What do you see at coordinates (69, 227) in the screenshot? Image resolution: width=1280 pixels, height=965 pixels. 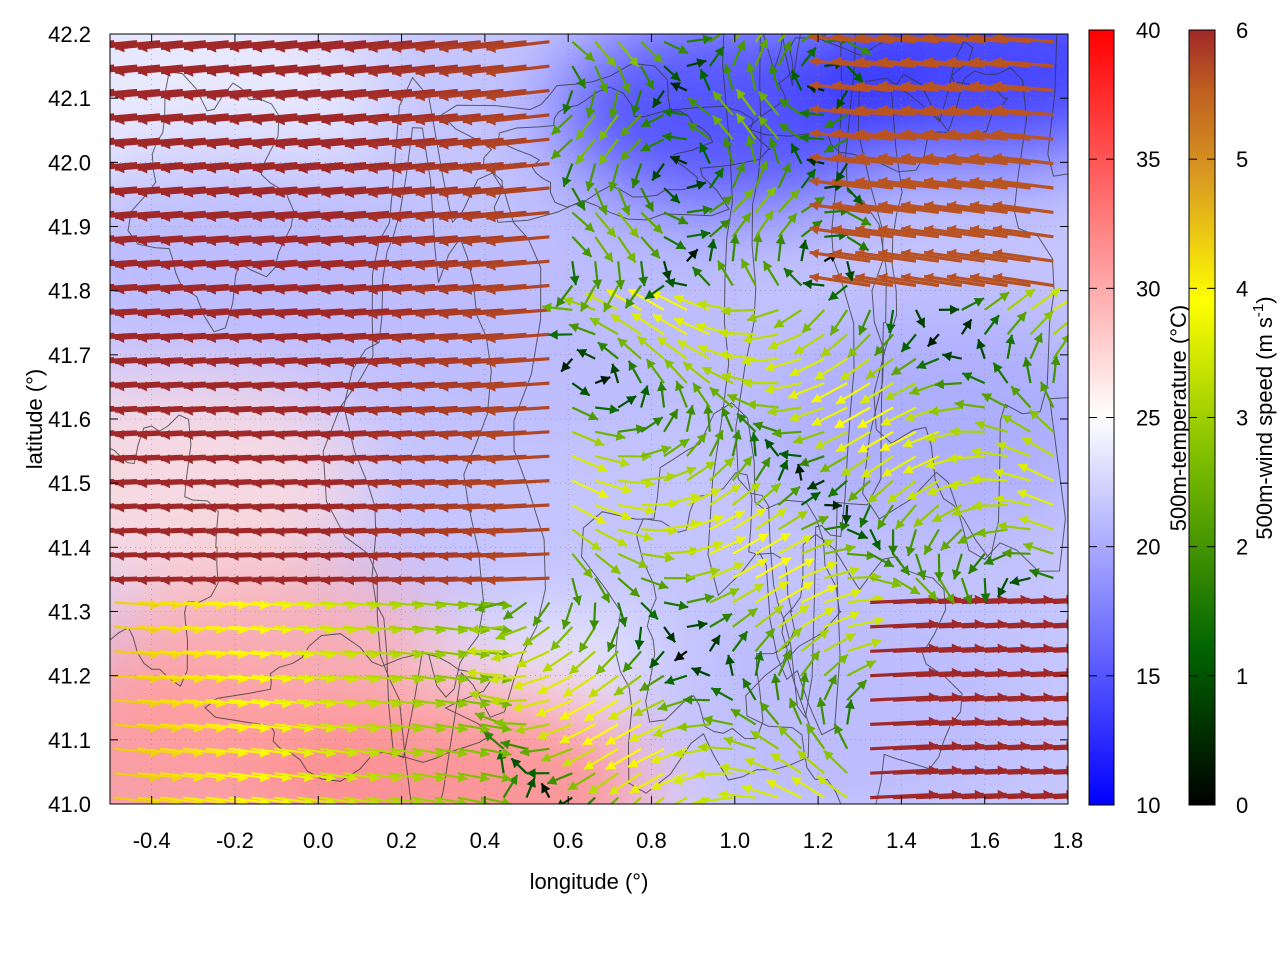 I see `y-tick-label: 41.9` at bounding box center [69, 227].